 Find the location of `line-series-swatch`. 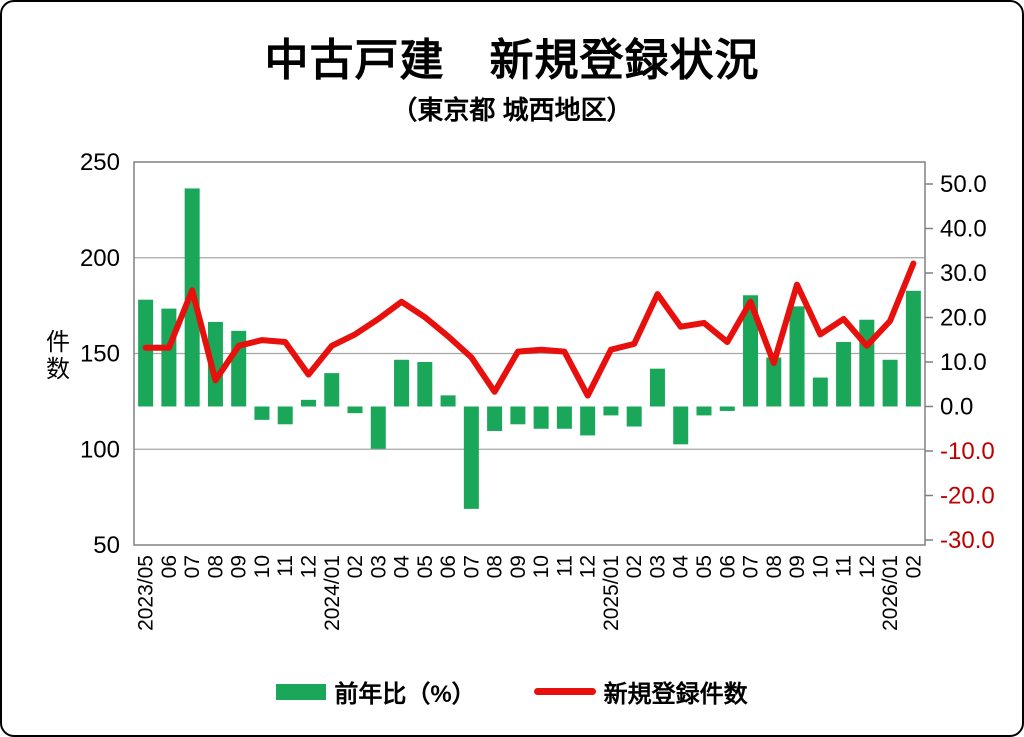

line-series-swatch is located at coordinates (564, 691).